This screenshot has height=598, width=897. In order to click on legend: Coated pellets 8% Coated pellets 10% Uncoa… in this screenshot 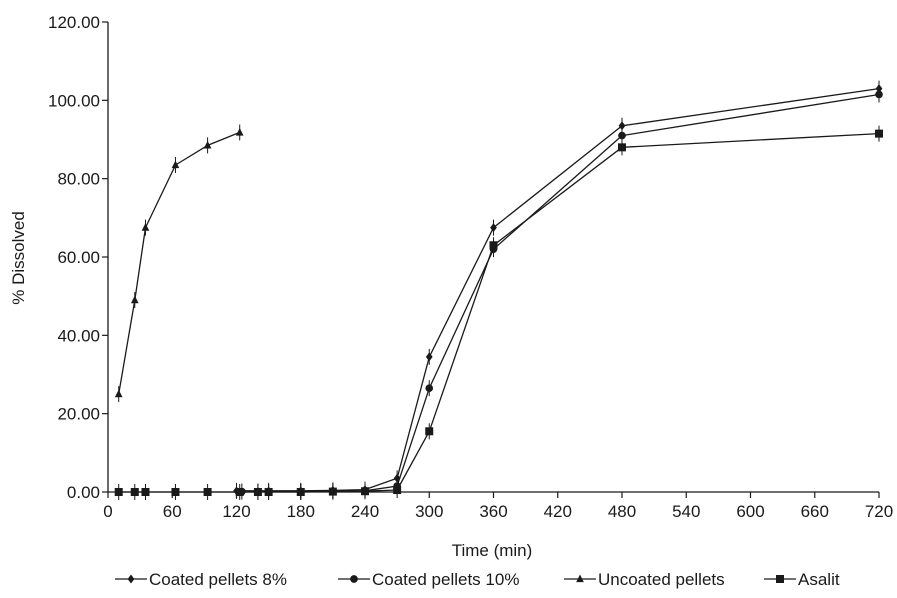, I will do `click(477, 579)`.